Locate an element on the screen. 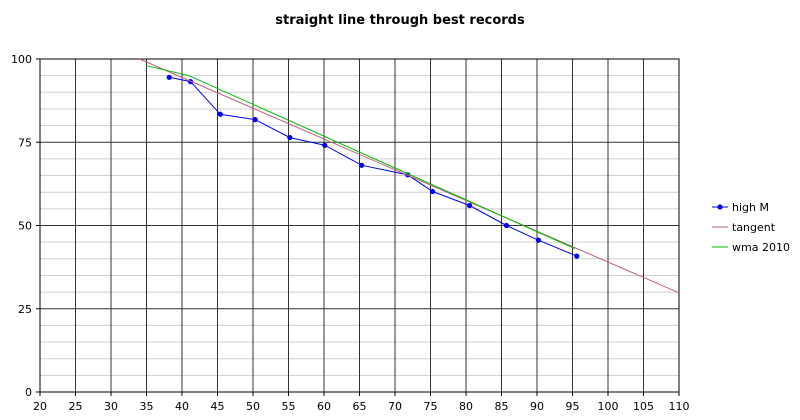 The image size is (800, 420). legend-label: tangent is located at coordinates (754, 227).